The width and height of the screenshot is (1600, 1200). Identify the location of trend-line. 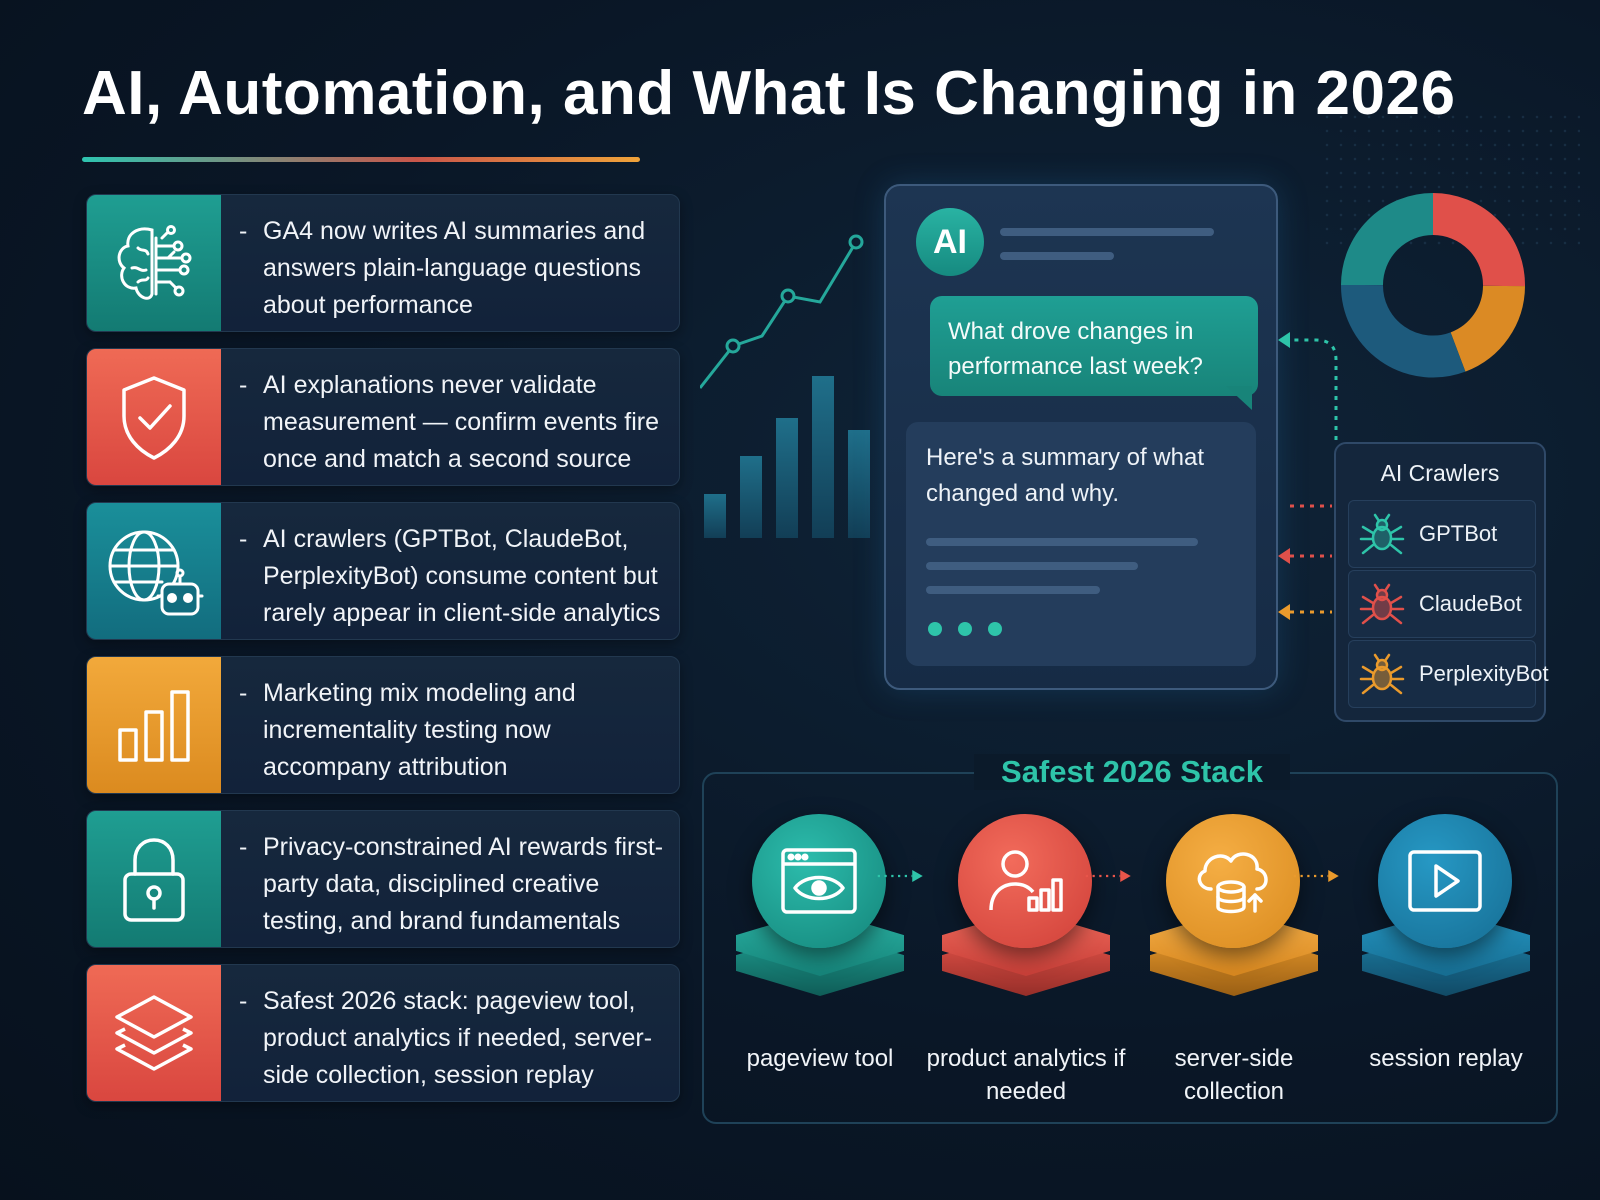
(779, 315).